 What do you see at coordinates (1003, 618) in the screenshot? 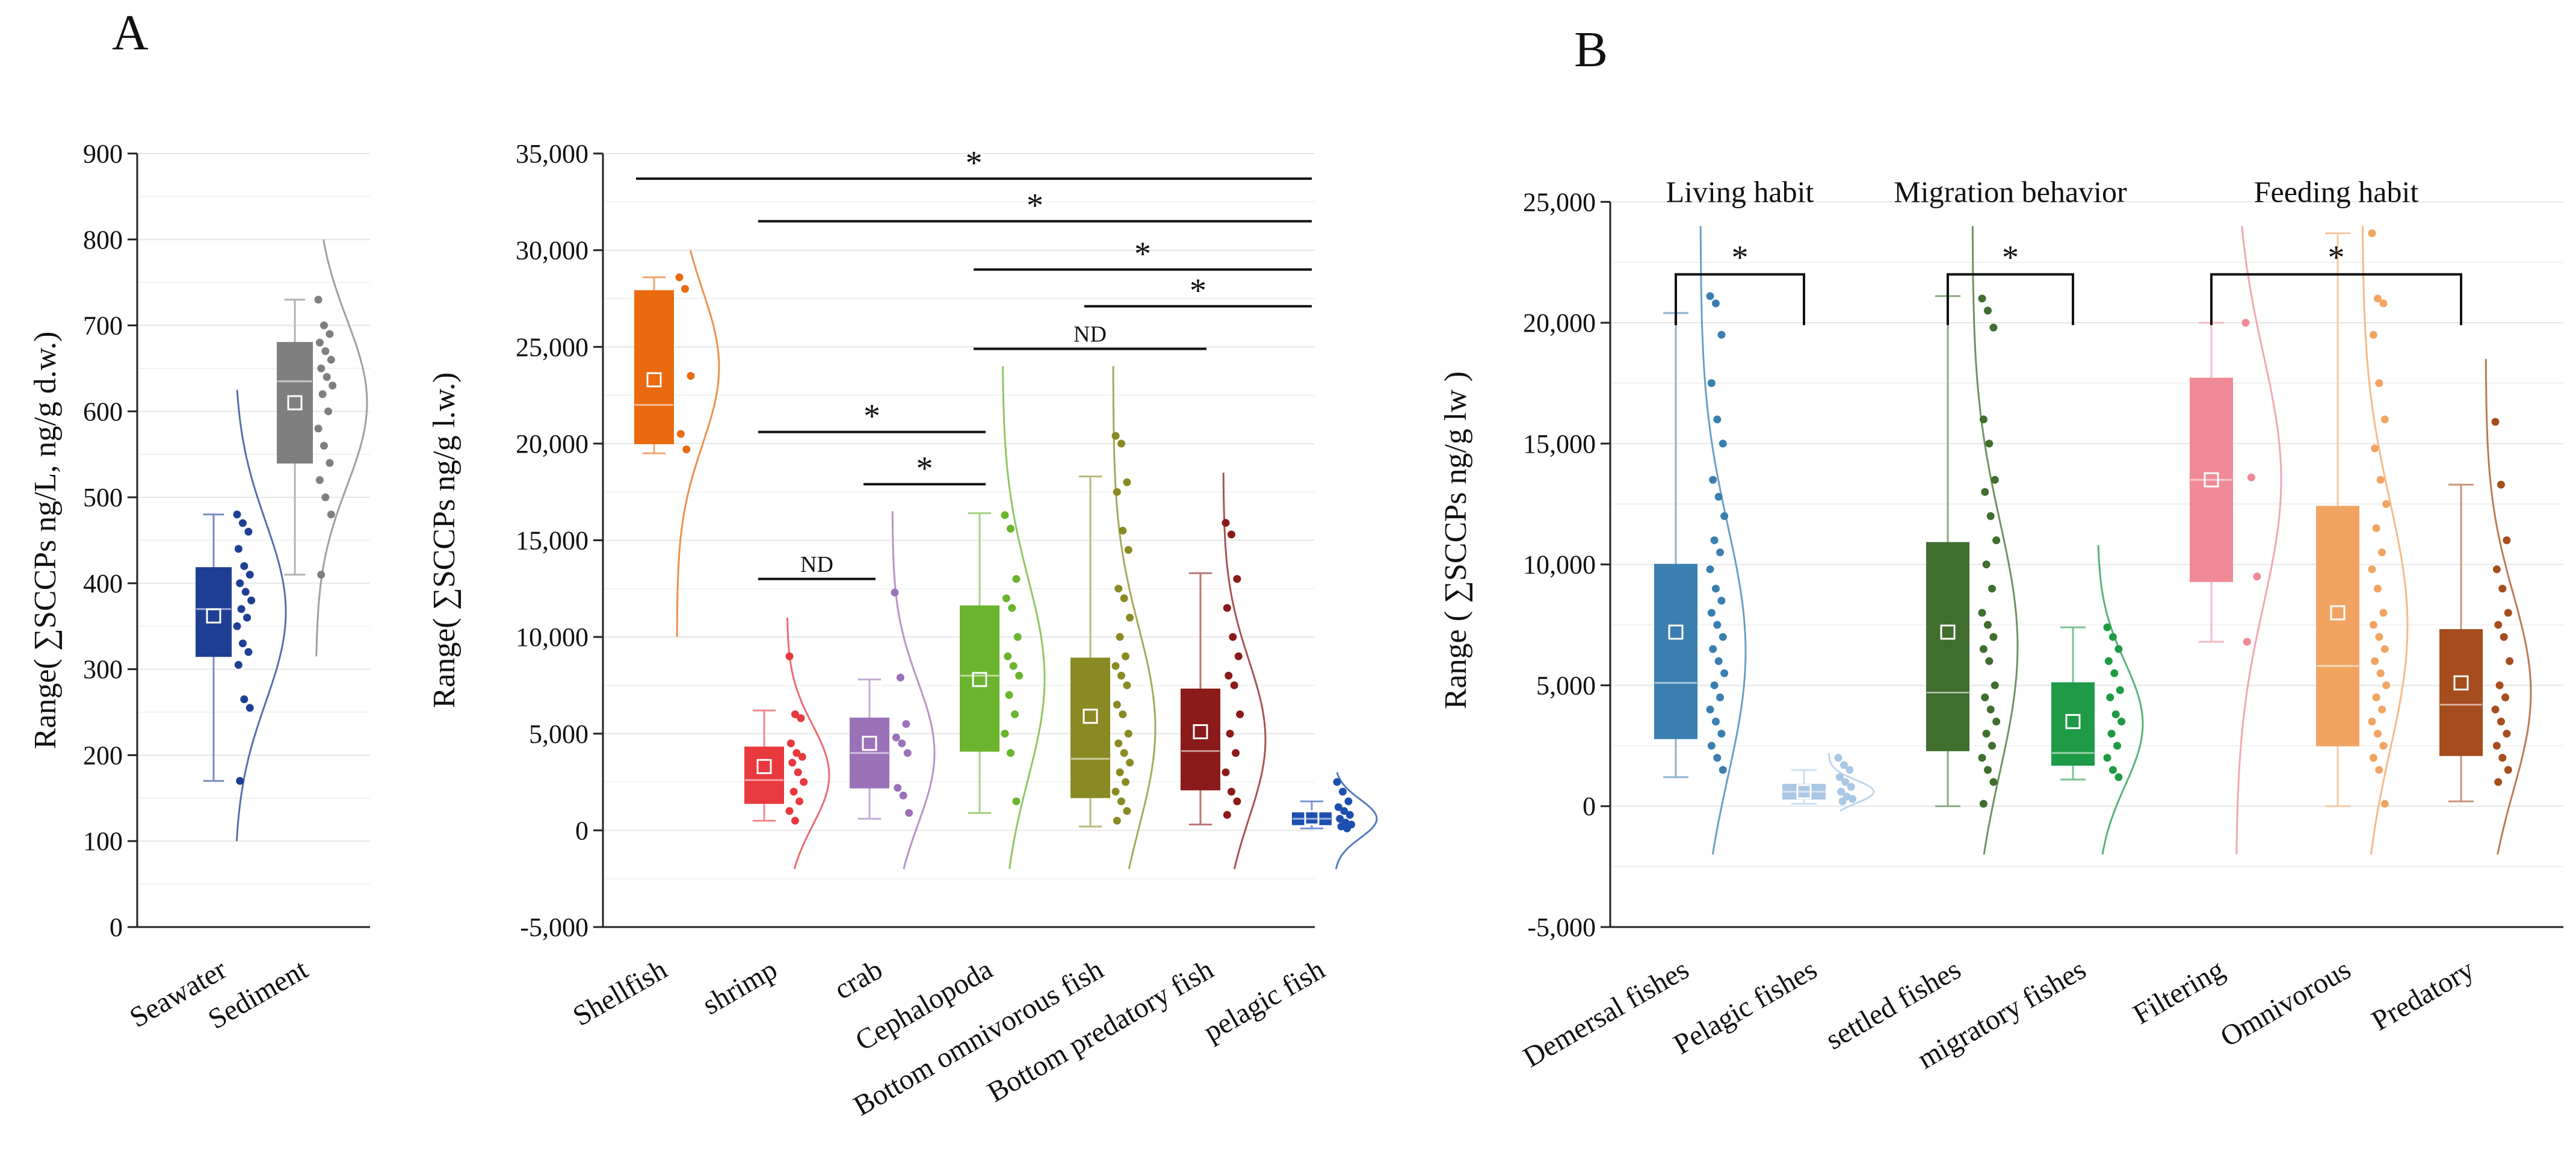
I see `series-cephalopoda` at bounding box center [1003, 618].